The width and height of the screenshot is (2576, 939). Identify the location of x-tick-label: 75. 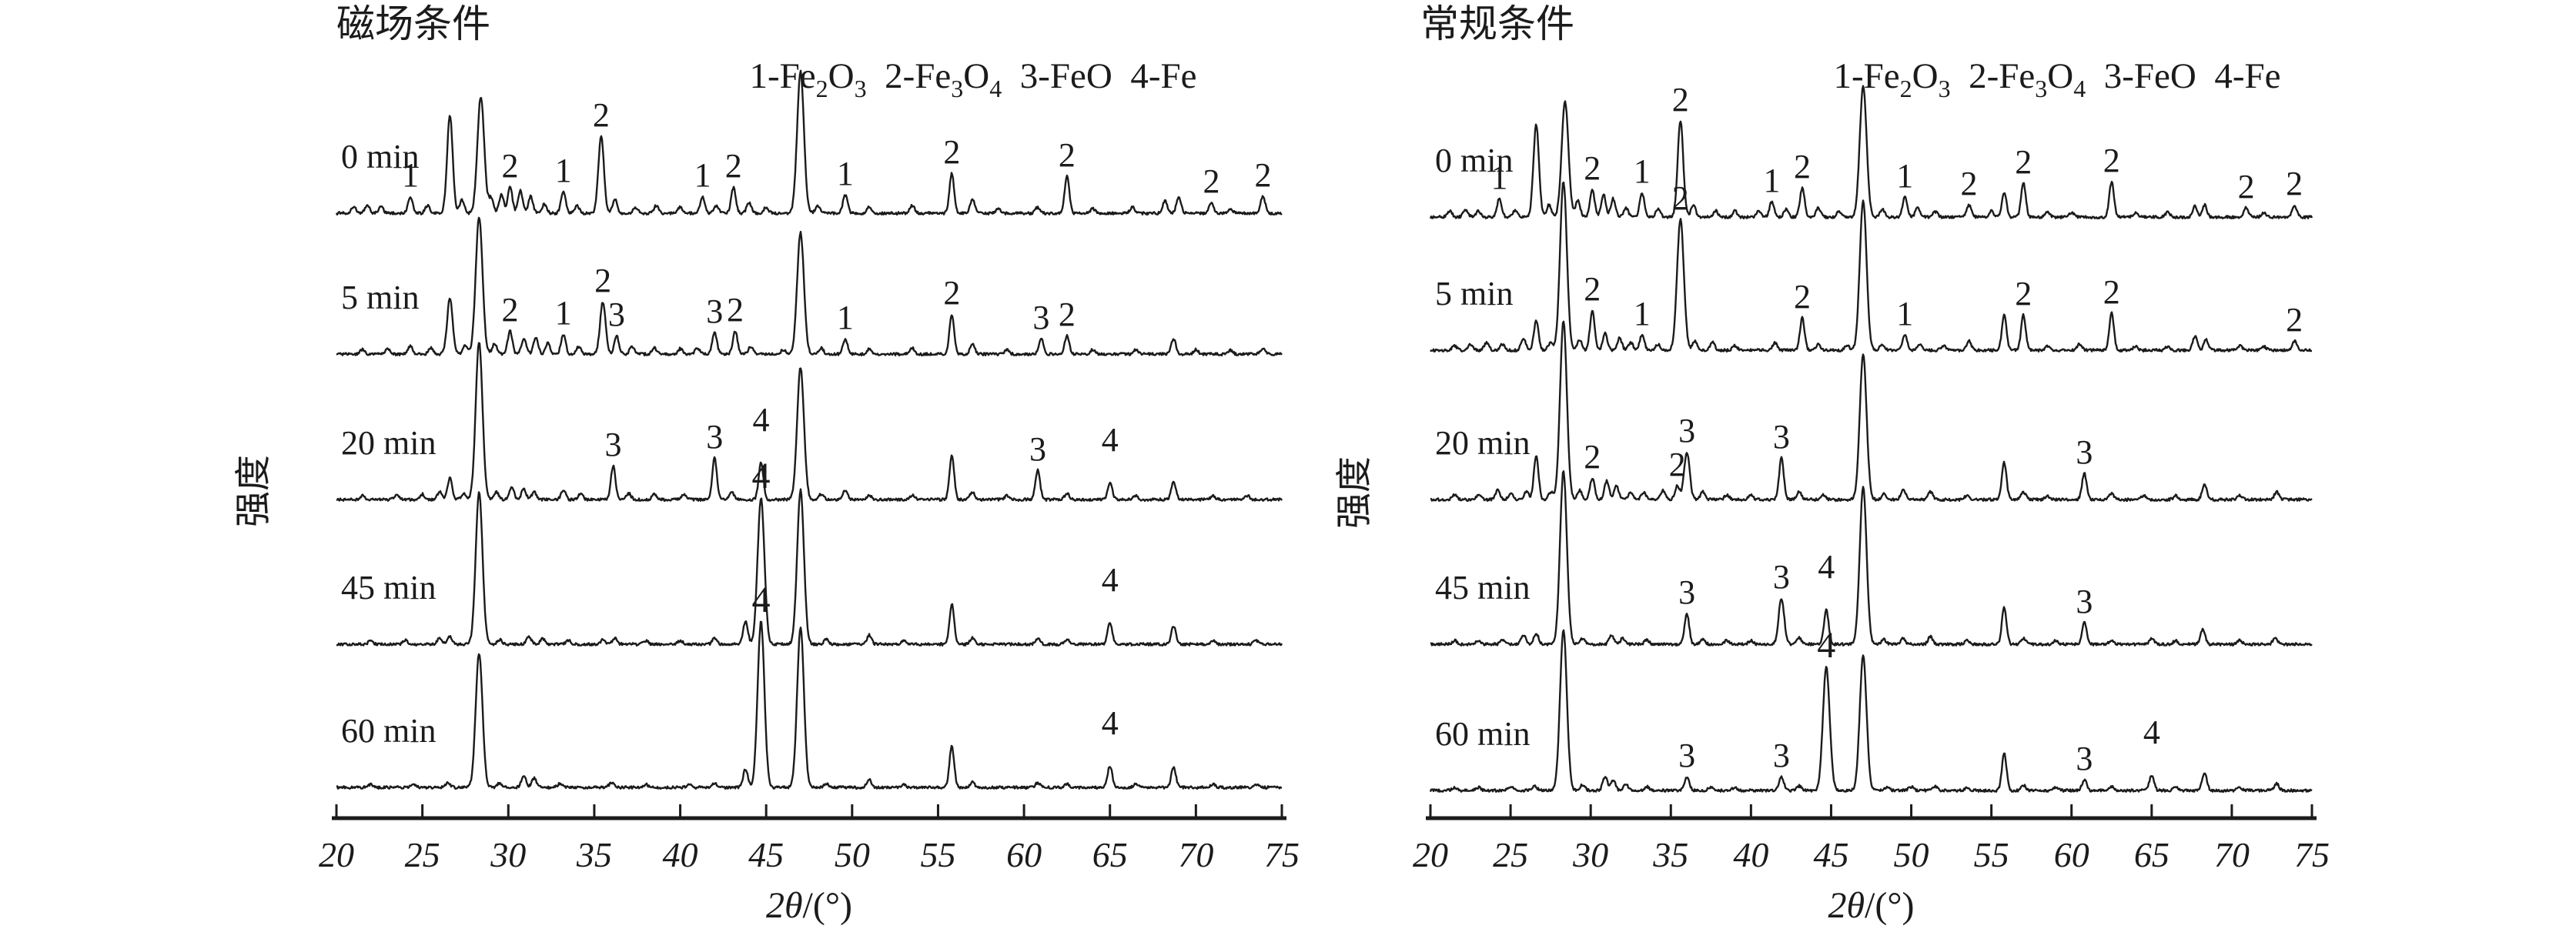
(1282, 854).